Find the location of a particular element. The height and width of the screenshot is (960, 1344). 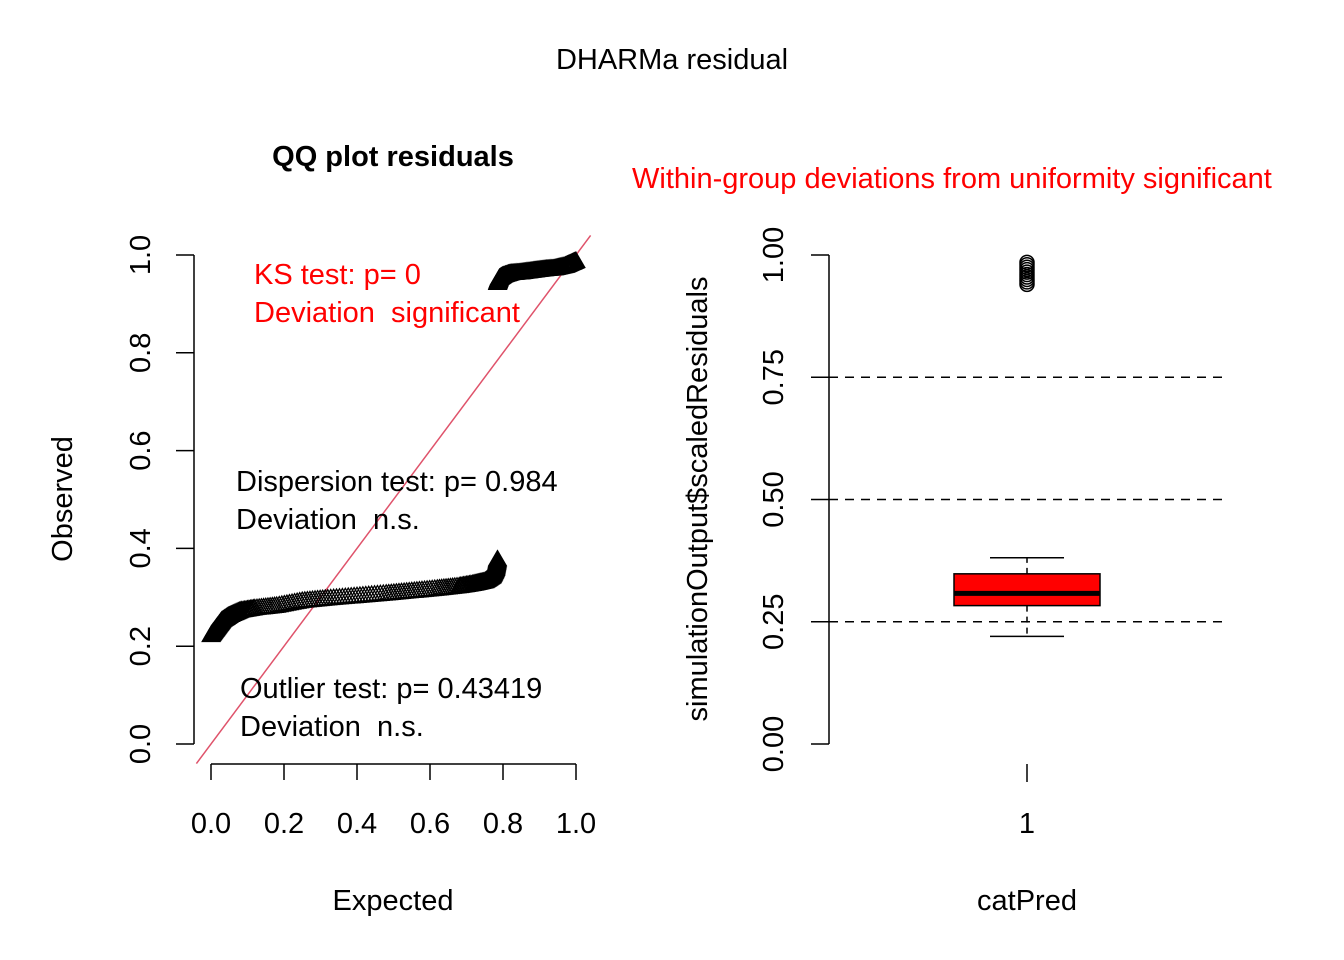

qq-points is located at coordinates (393, 447).